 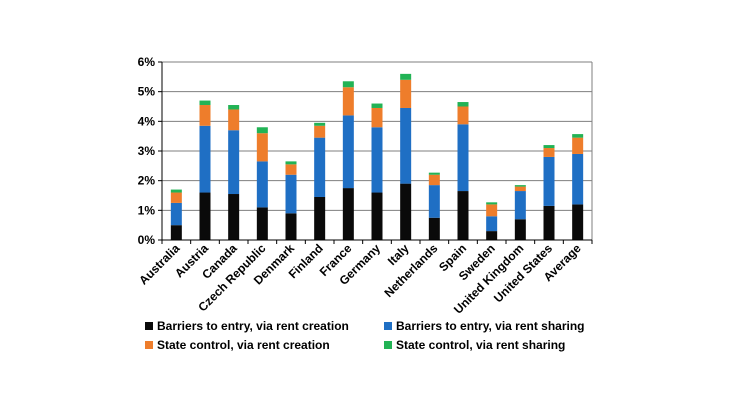 What do you see at coordinates (147, 62) in the screenshot?
I see `y-tick-label: 6%` at bounding box center [147, 62].